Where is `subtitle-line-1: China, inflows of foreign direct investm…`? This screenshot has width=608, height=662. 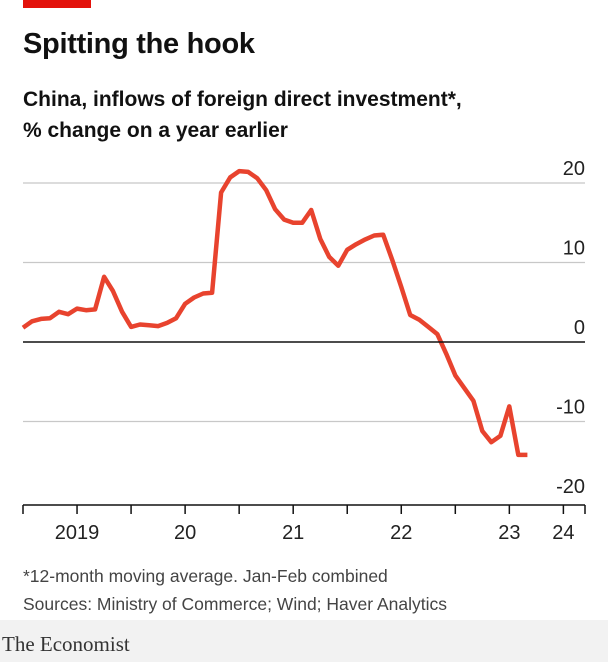
subtitle-line-1: China, inflows of foreign direct investm… is located at coordinates (242, 99).